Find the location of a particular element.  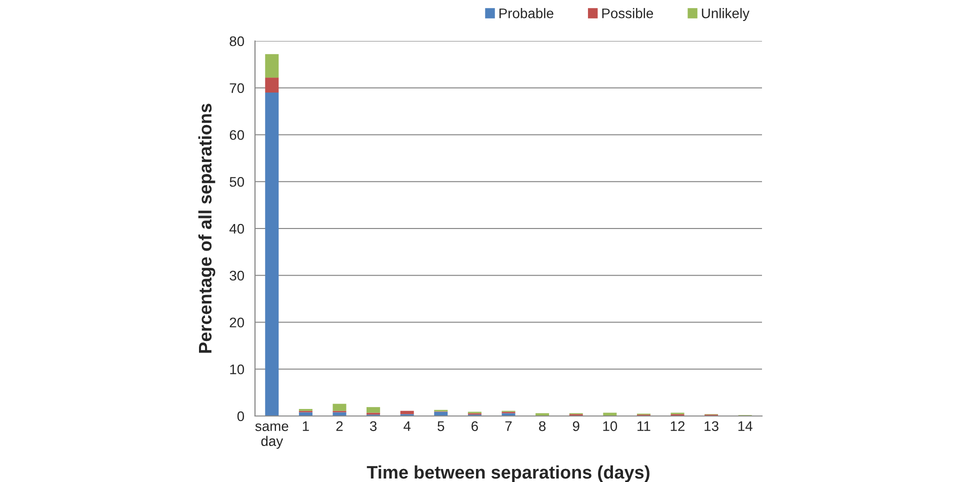

x-tick-label: 11 is located at coordinates (644, 426).